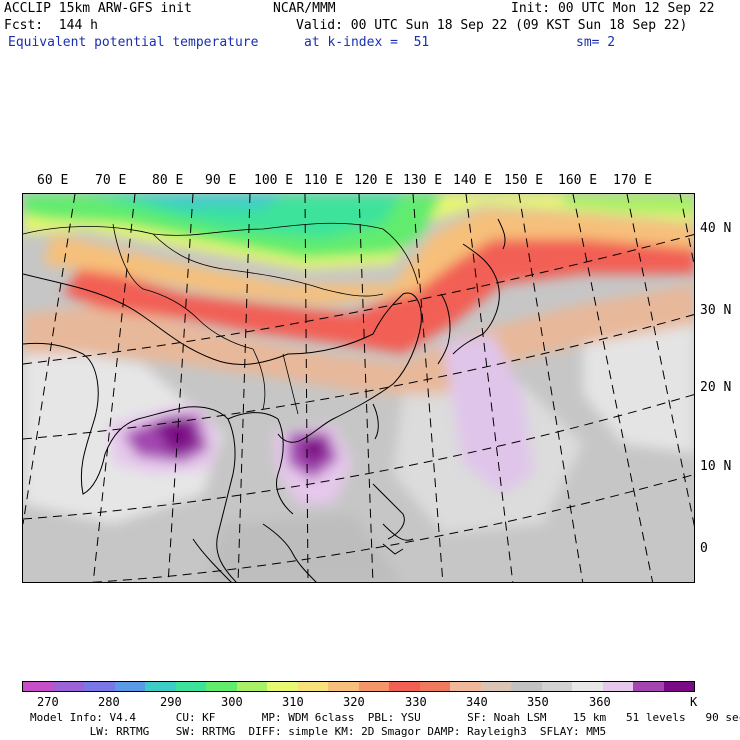 The width and height of the screenshot is (740, 740). I want to click on lat-label: 40 N, so click(716, 228).